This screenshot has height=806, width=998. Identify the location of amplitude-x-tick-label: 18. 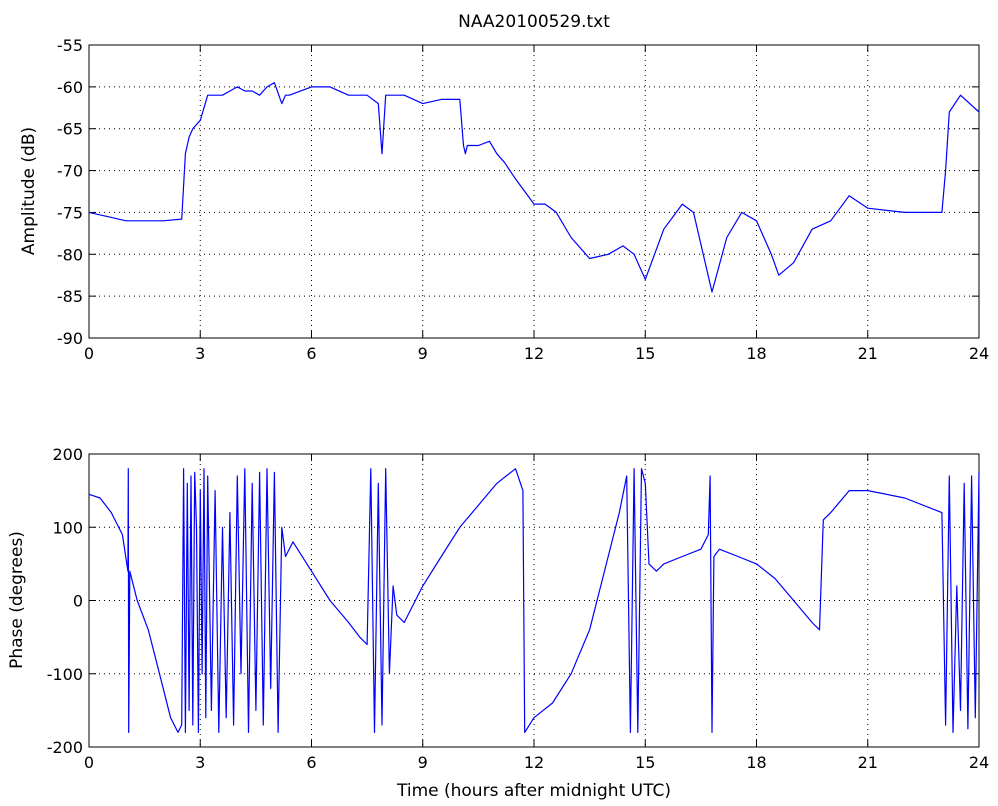
(756, 353).